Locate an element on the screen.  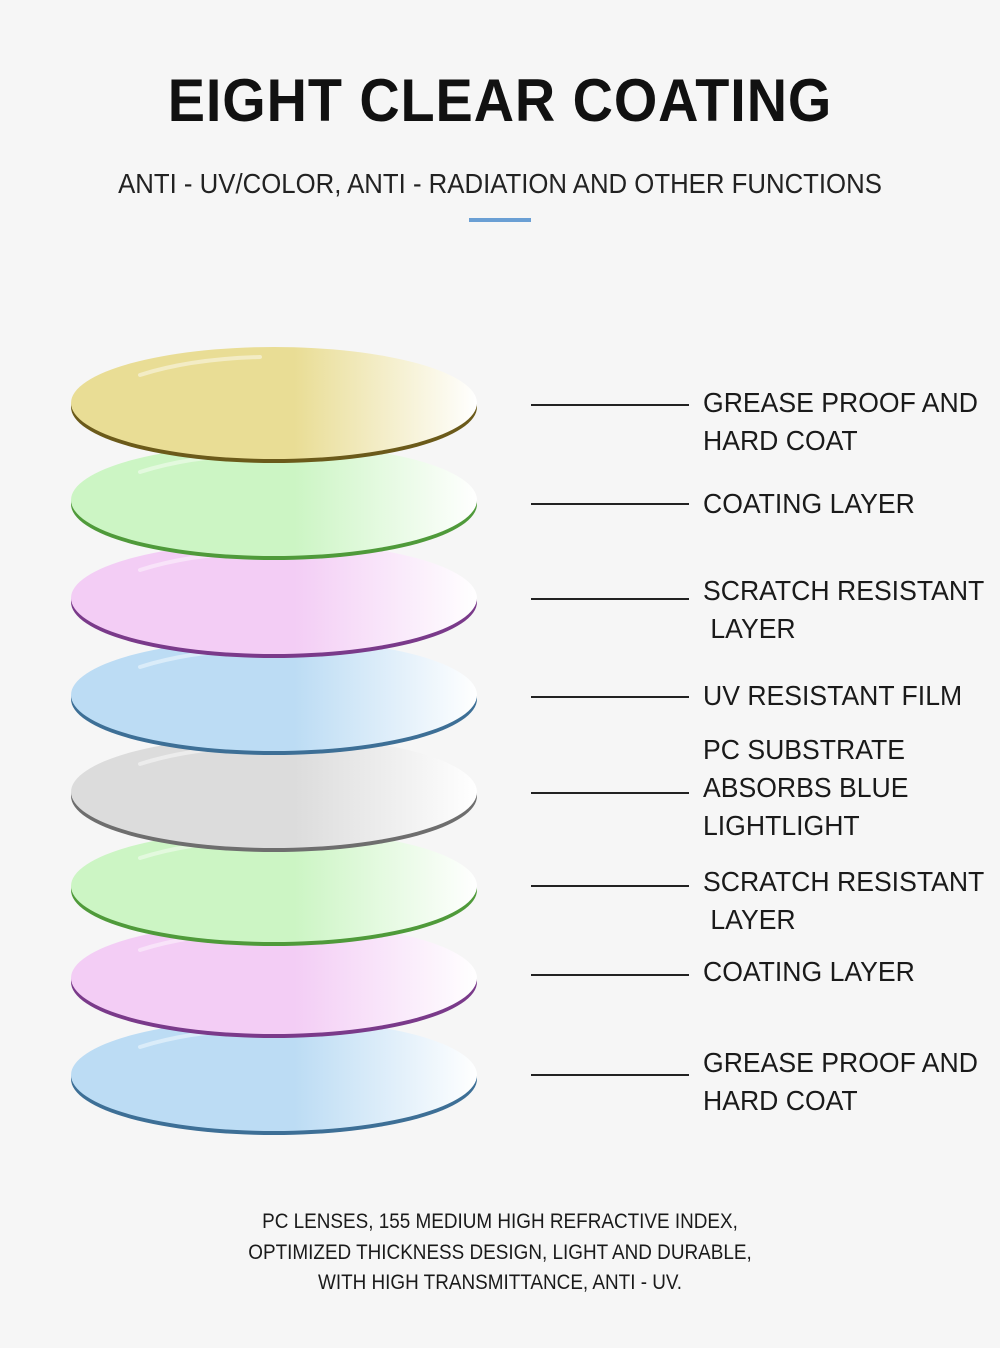
page-title: EIGHT CLEAR COATING is located at coordinates (500, 100).